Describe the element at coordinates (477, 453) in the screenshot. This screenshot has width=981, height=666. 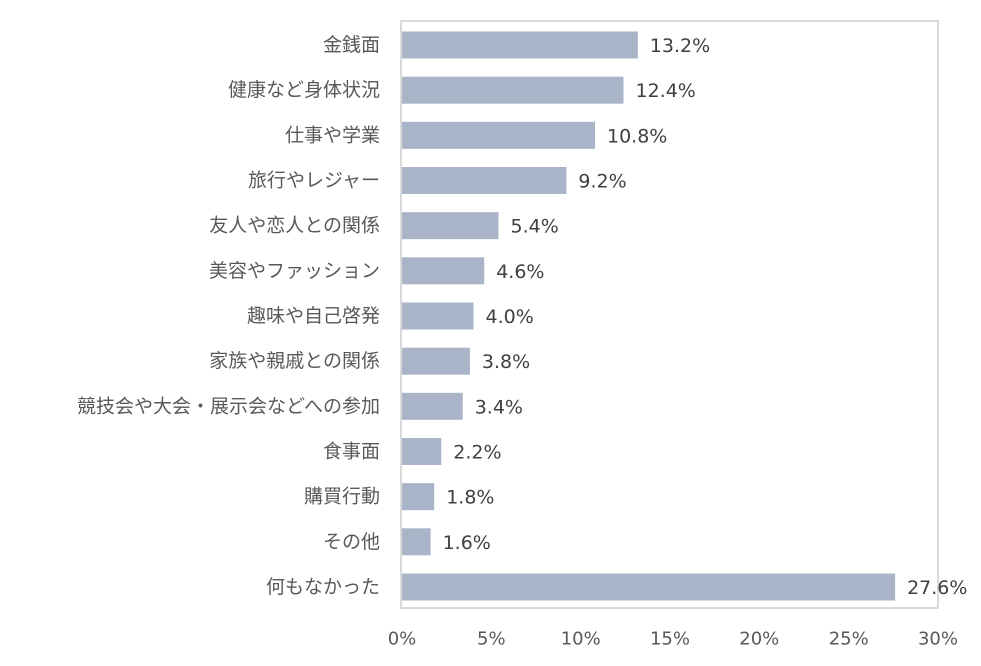
I see `value-label: 2.2%` at that location.